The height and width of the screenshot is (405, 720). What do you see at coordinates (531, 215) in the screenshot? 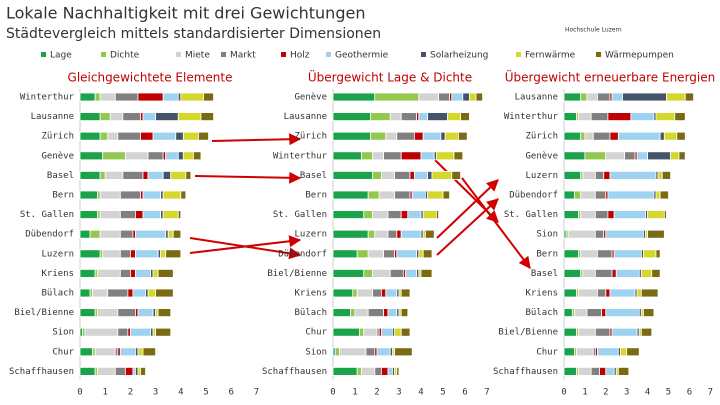
I see `y-tick-label: St. Gallen` at bounding box center [531, 215].